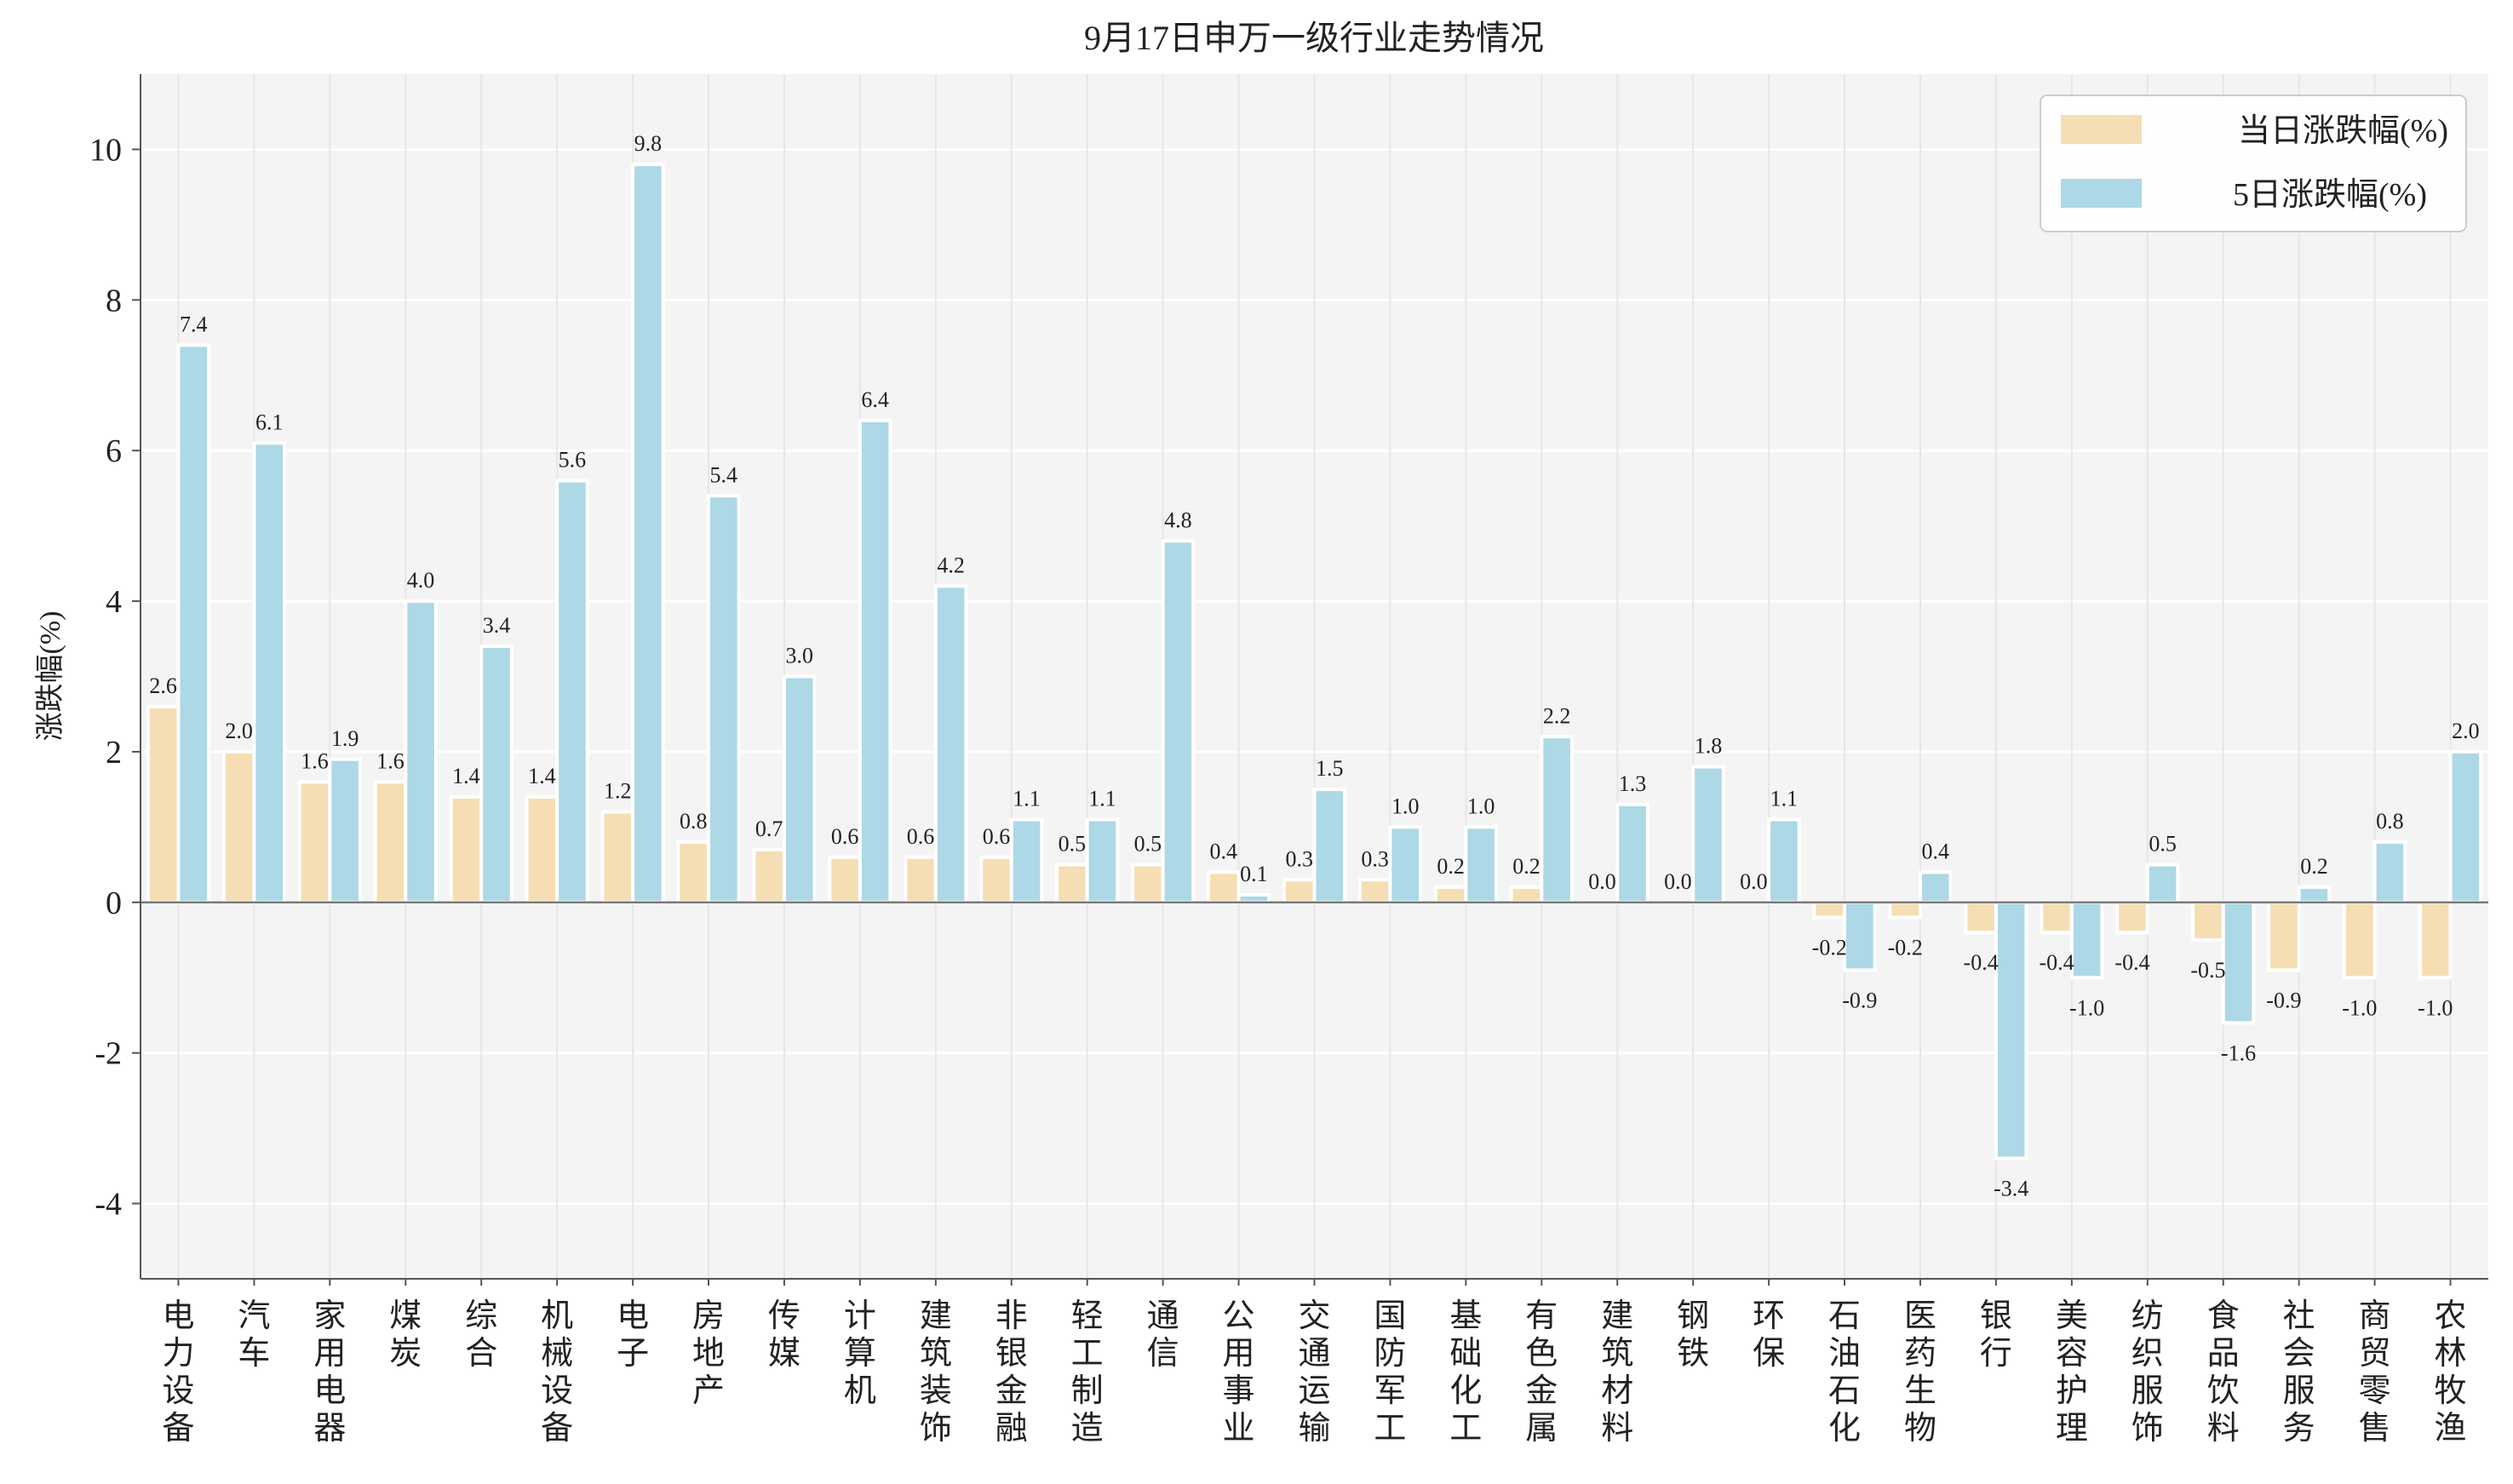 The image size is (2513, 1484). I want to click on y-tick-label: 2, so click(114, 753).